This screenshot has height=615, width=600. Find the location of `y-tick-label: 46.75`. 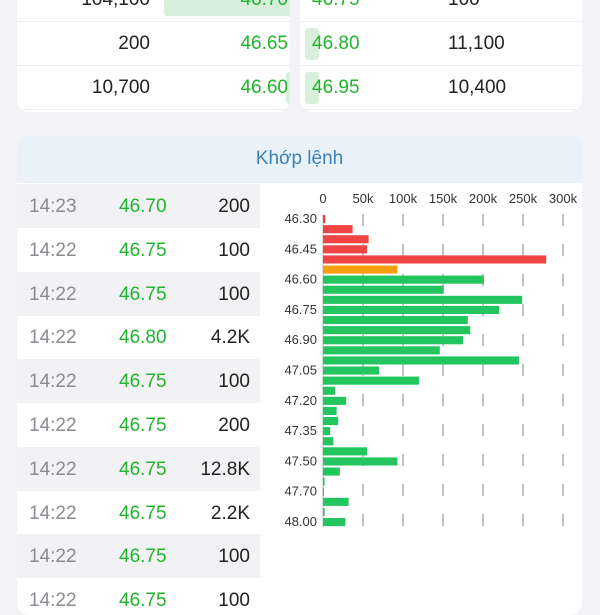

y-tick-label: 46.75 is located at coordinates (300, 309).